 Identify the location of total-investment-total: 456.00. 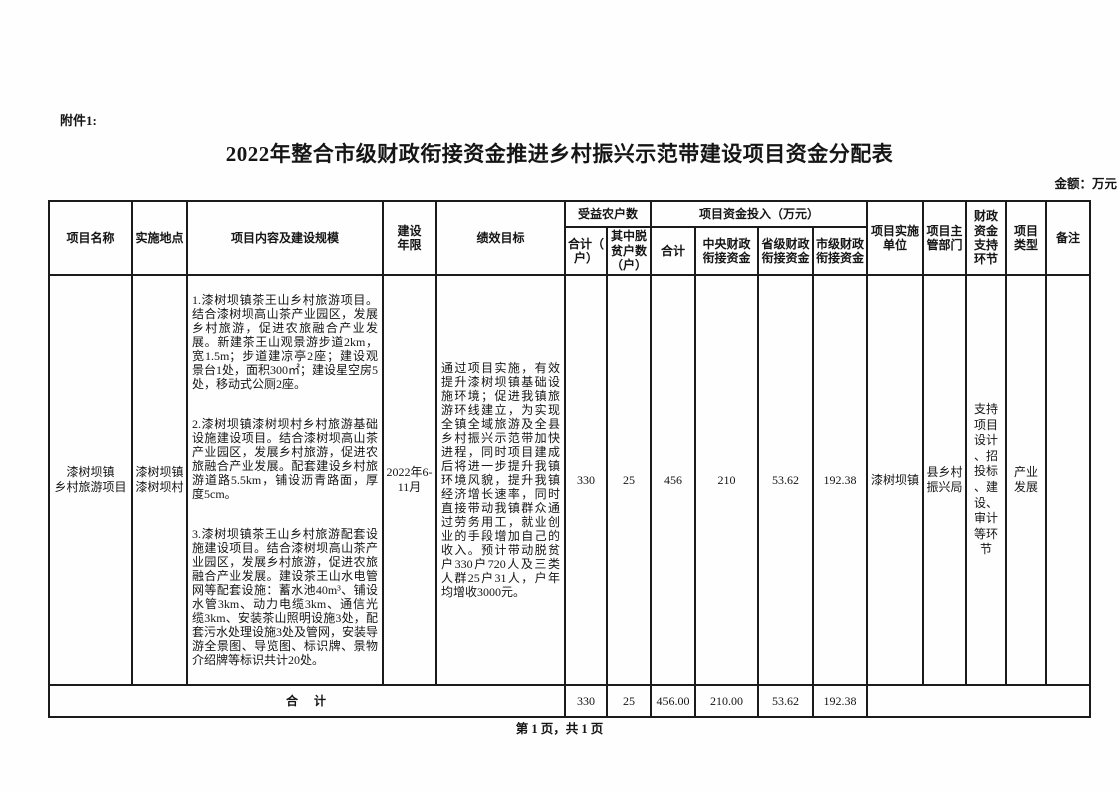
(673, 701).